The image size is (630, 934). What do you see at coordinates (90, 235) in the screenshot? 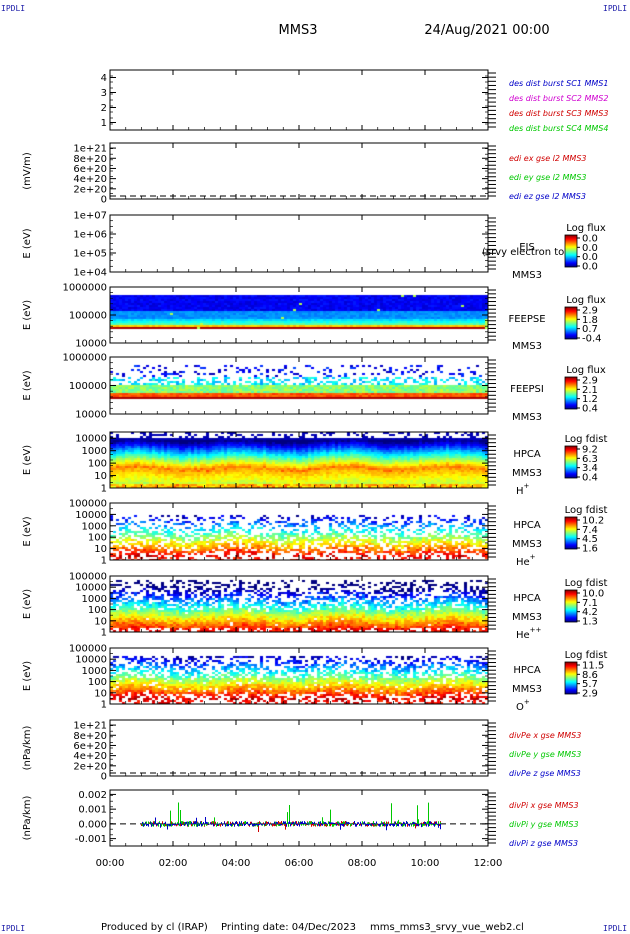
I see `y-tick-label: 1e+06` at bounding box center [90, 235].